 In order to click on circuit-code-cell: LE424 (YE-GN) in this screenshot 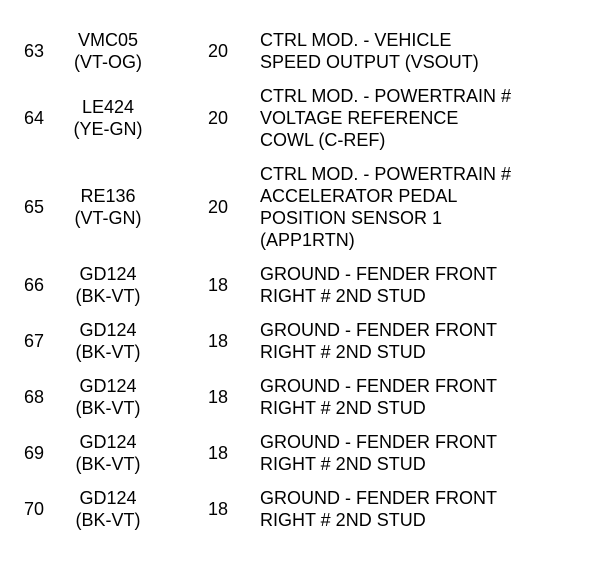, I will do `click(108, 118)`.